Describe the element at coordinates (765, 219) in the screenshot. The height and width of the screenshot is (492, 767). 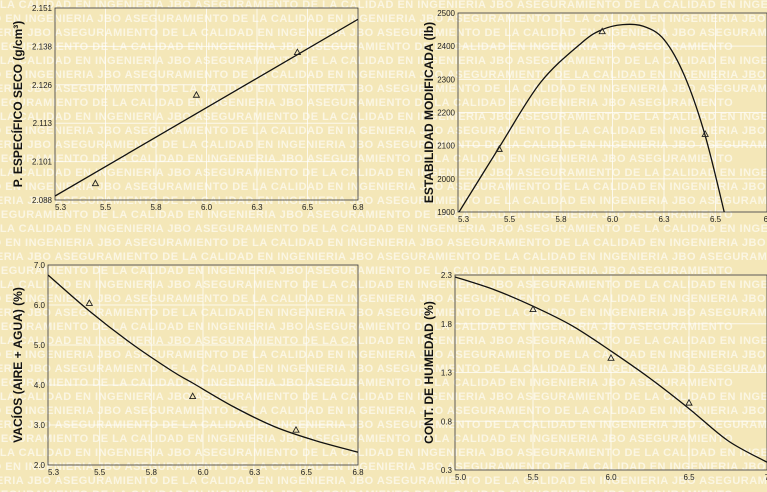
I see `x-tick-label: 6.` at that location.